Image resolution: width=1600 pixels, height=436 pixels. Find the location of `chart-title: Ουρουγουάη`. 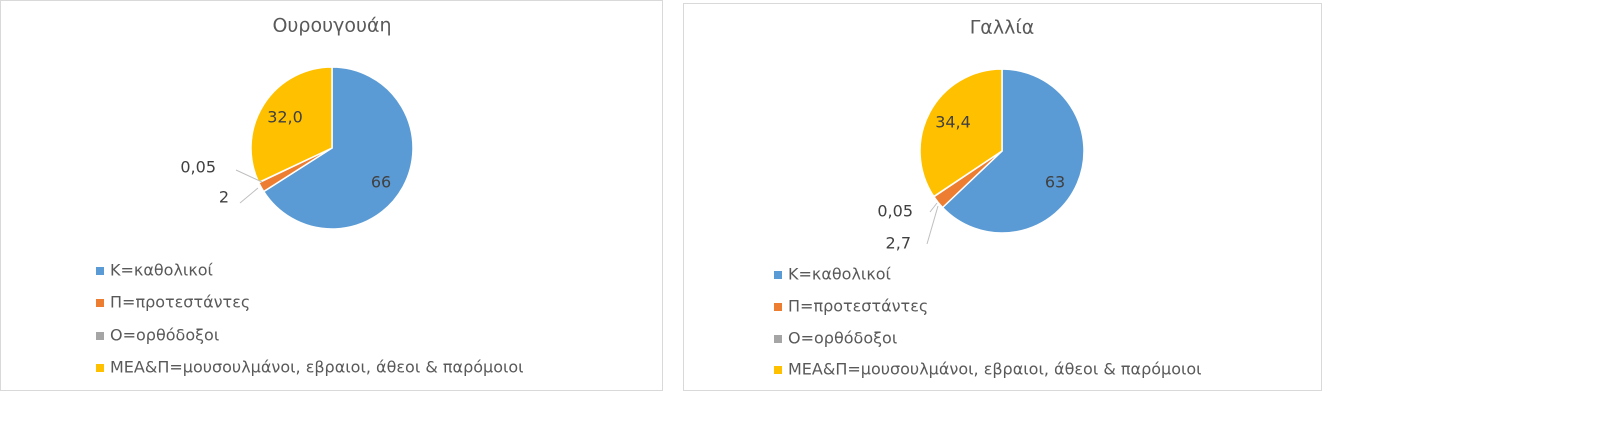

chart-title: Ουρουγουάη is located at coordinates (331, 26).